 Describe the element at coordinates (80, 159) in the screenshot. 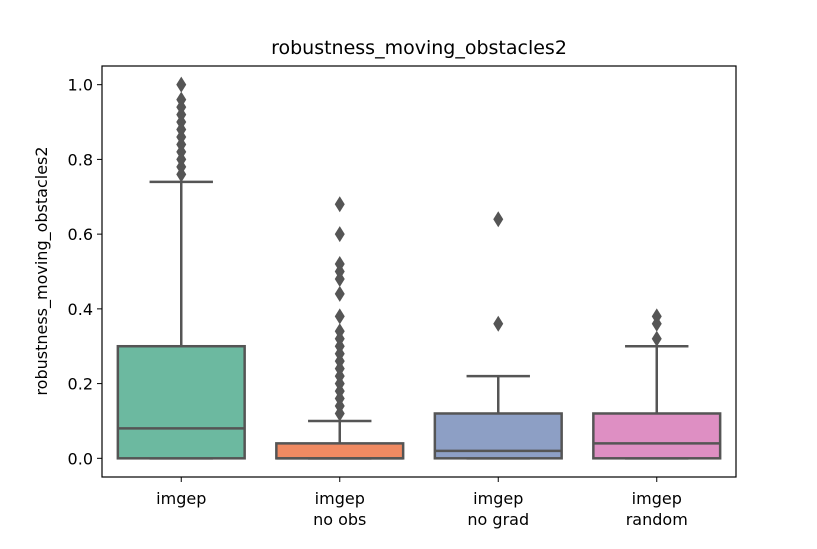

I see `y-tick-label: 0.8` at that location.